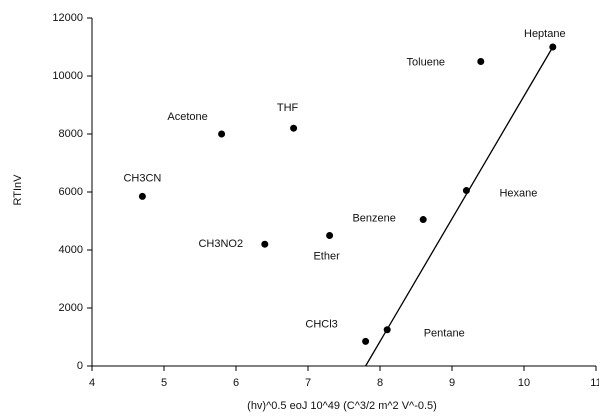 Image resolution: width=599 pixels, height=420 pixels. Describe the element at coordinates (80, 366) in the screenshot. I see `y-tick-label: 0` at that location.